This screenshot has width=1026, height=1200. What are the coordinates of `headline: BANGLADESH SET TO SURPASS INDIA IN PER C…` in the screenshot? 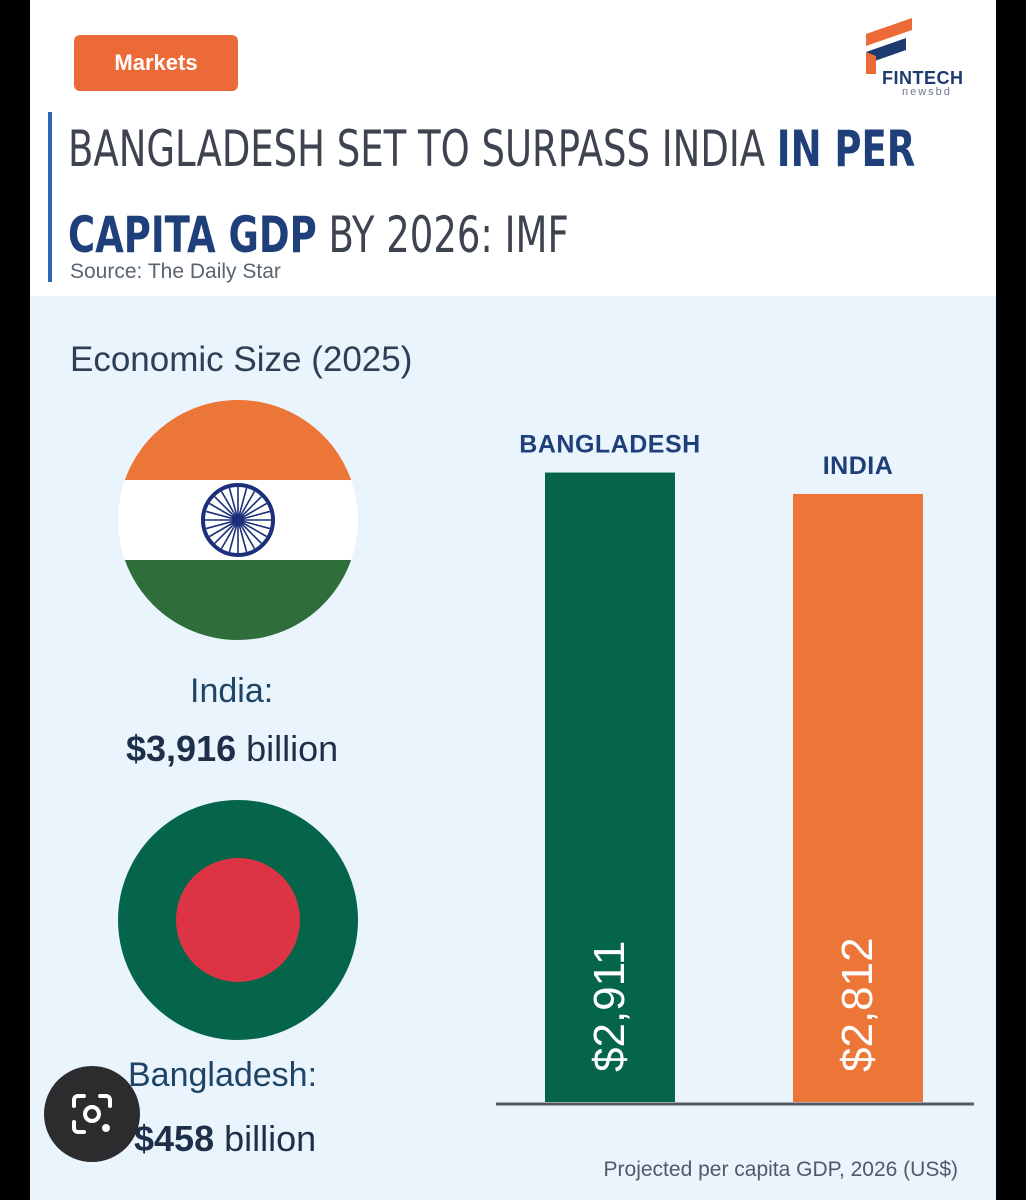 It's located at (491, 192).